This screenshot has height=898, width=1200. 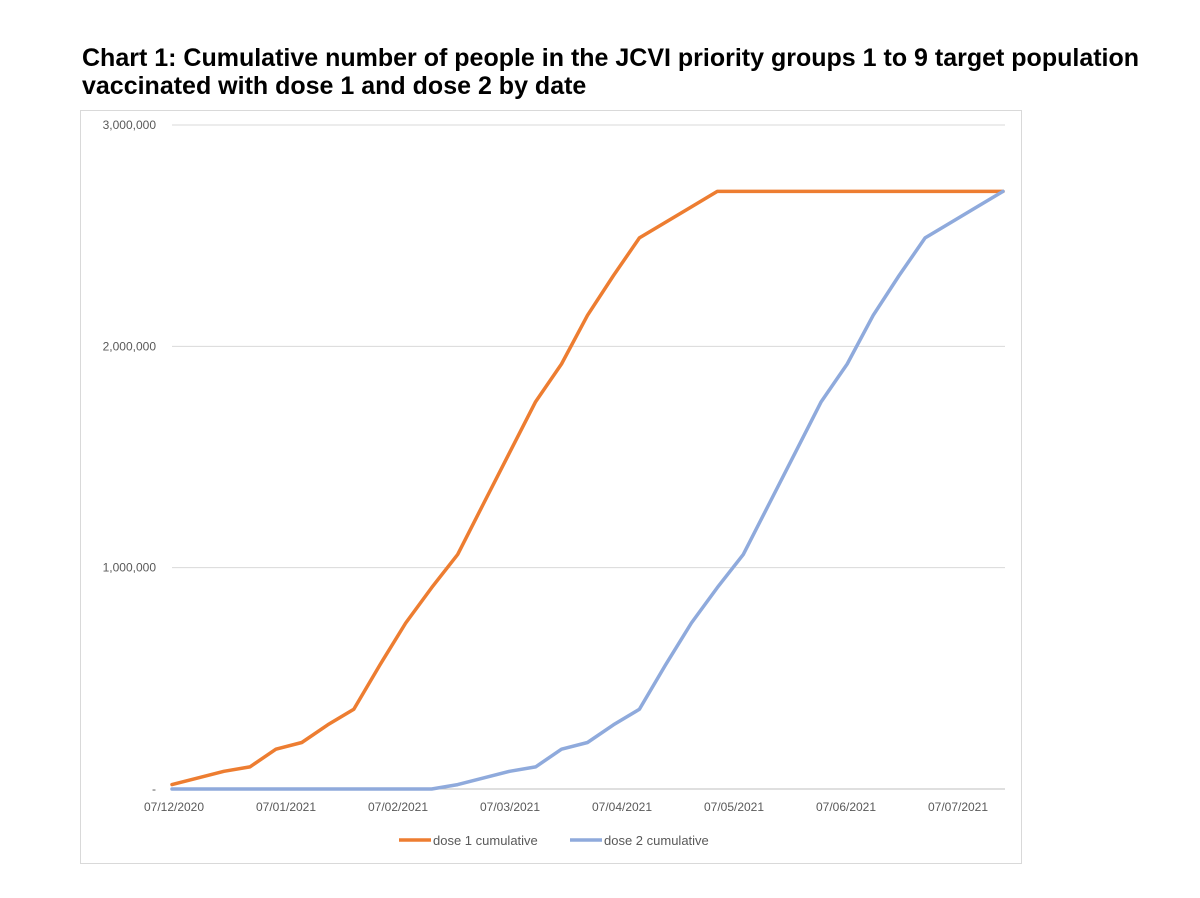 I want to click on y-tick-label: -, so click(x=154, y=789).